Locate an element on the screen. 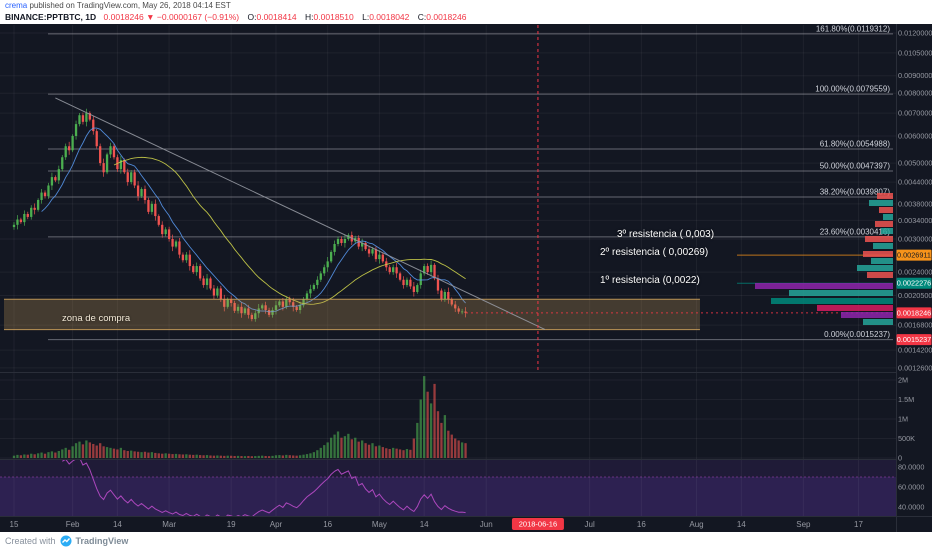 The image size is (932, 550). low-value: 0.0018042 is located at coordinates (389, 17).